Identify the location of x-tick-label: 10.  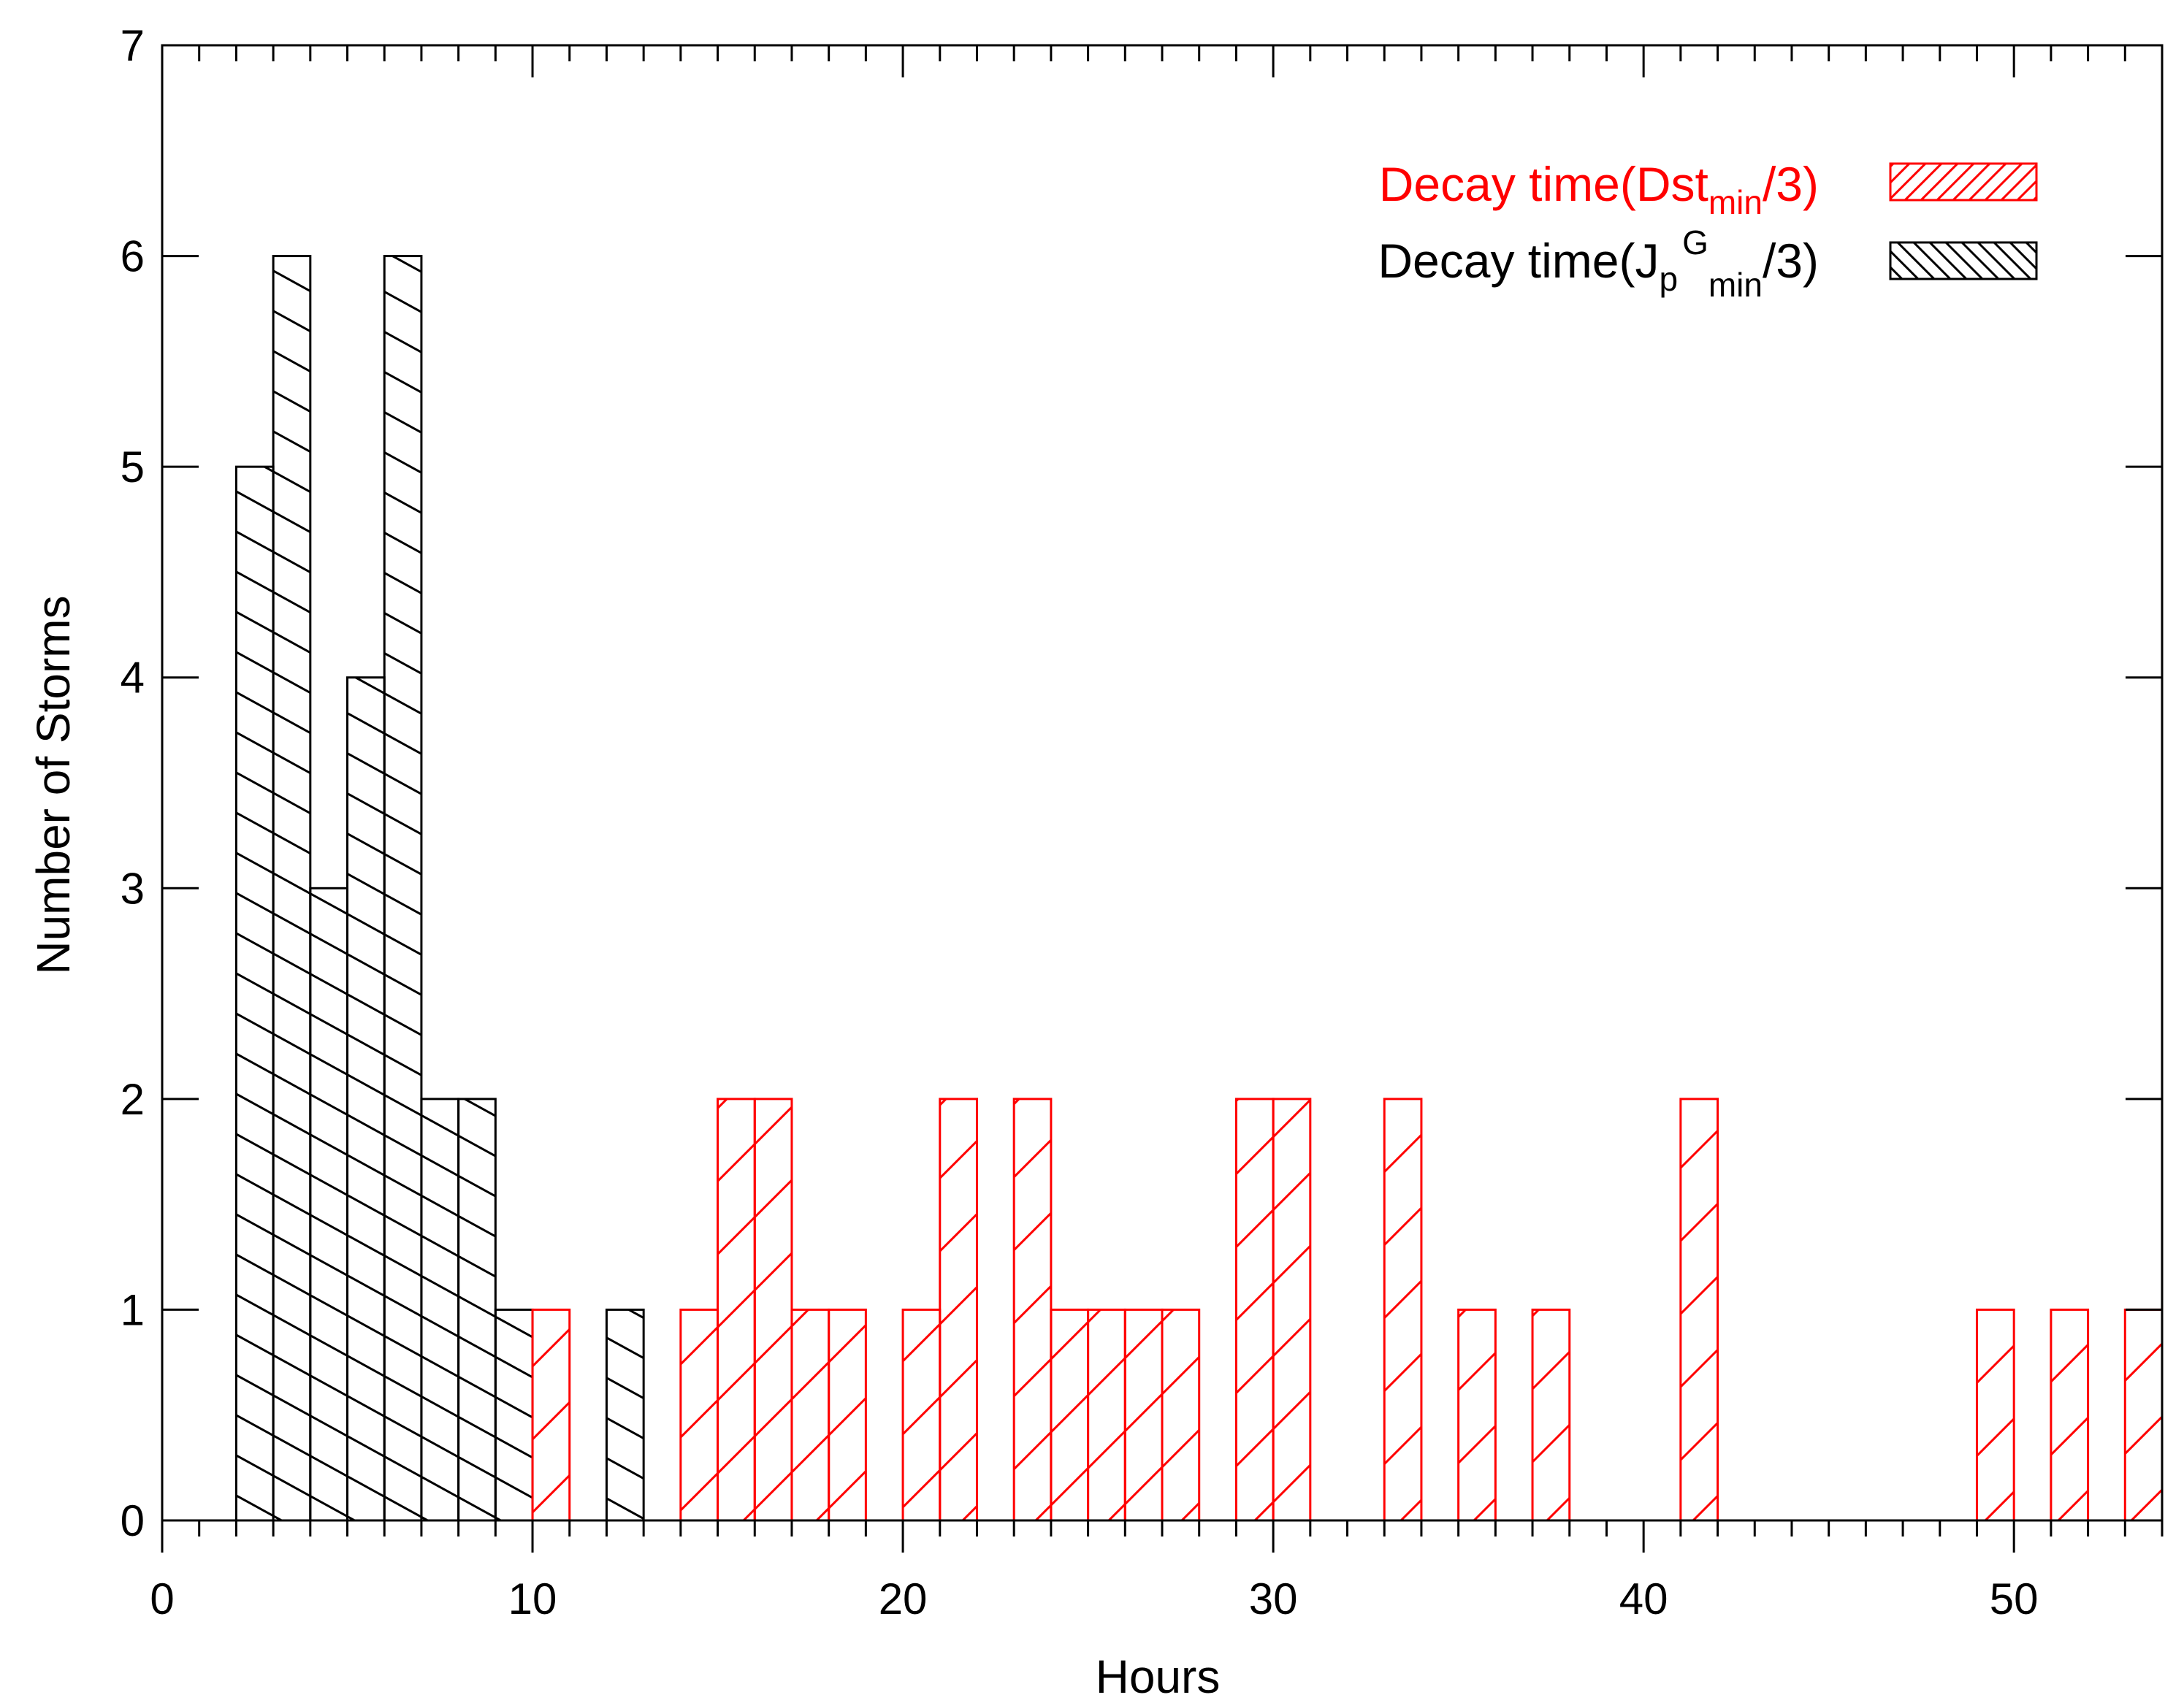
(532, 1599).